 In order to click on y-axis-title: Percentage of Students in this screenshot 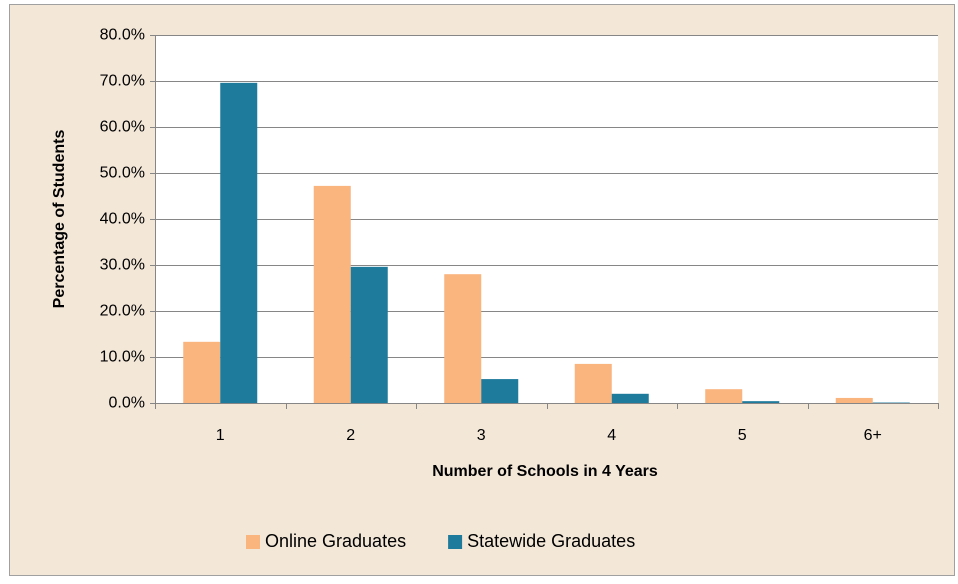, I will do `click(59, 219)`.